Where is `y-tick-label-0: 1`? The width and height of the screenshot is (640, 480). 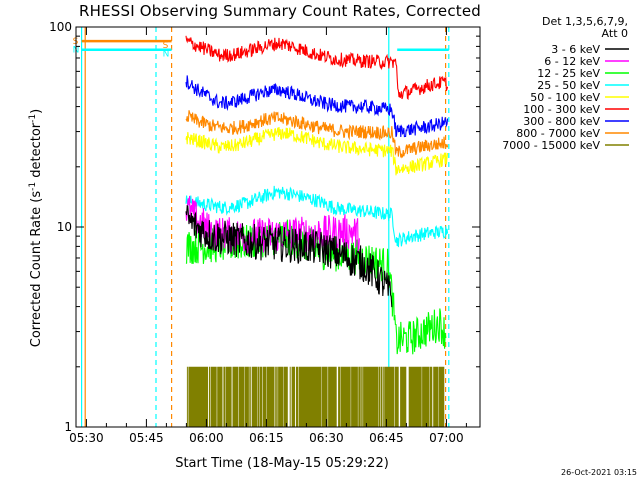 y-tick-label-0: 1 is located at coordinates (68, 427).